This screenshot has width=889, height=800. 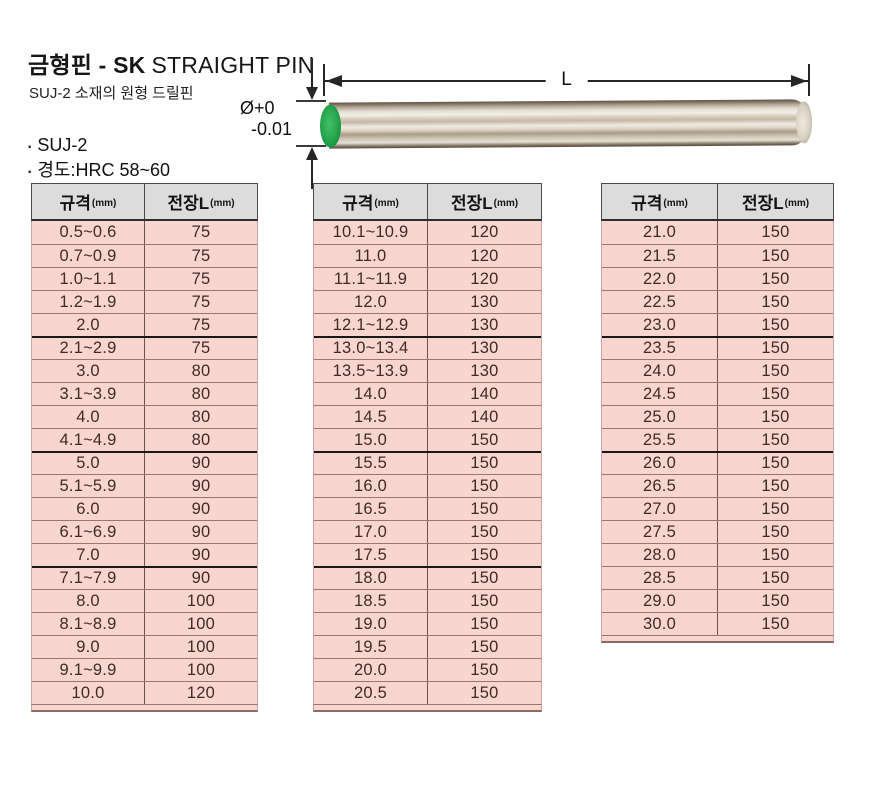 What do you see at coordinates (370, 255) in the screenshot?
I see `spec-cell: 11.0` at bounding box center [370, 255].